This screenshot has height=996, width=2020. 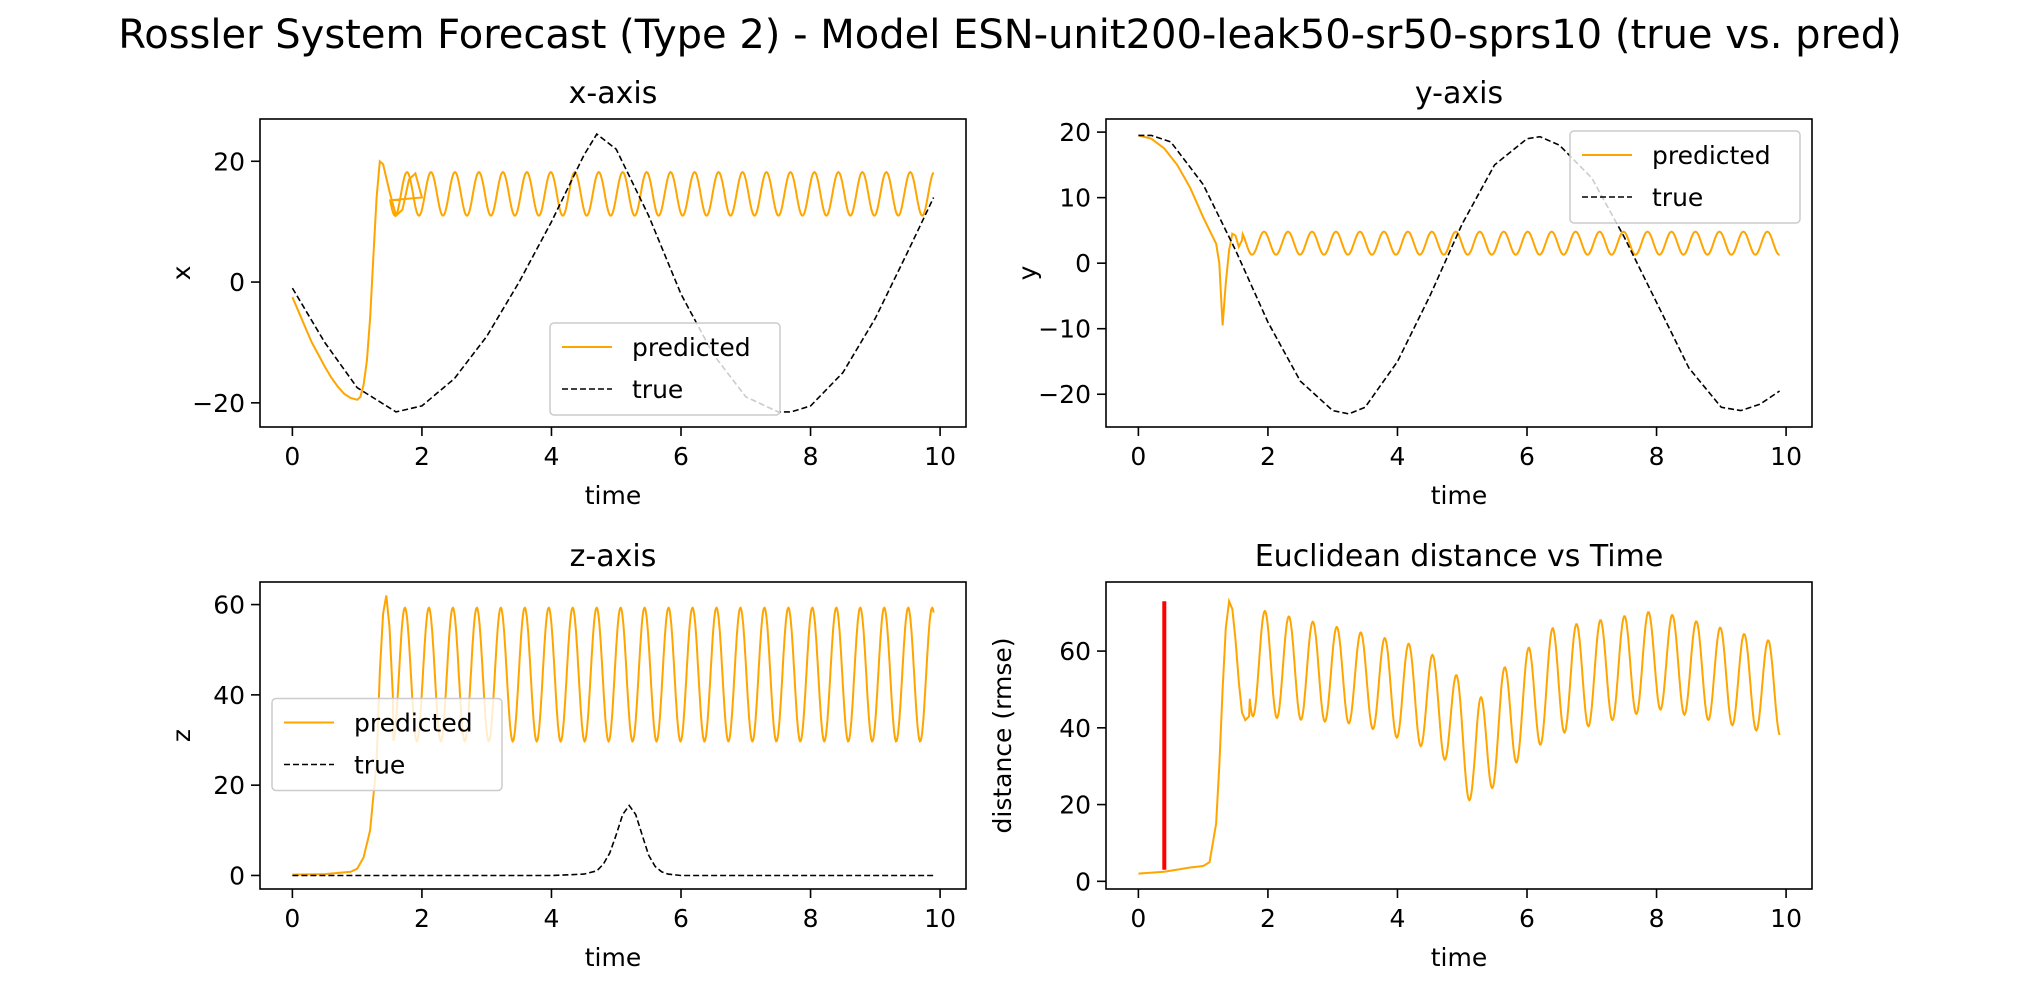 I want to click on y-axis-label: x, so click(x=181, y=273).